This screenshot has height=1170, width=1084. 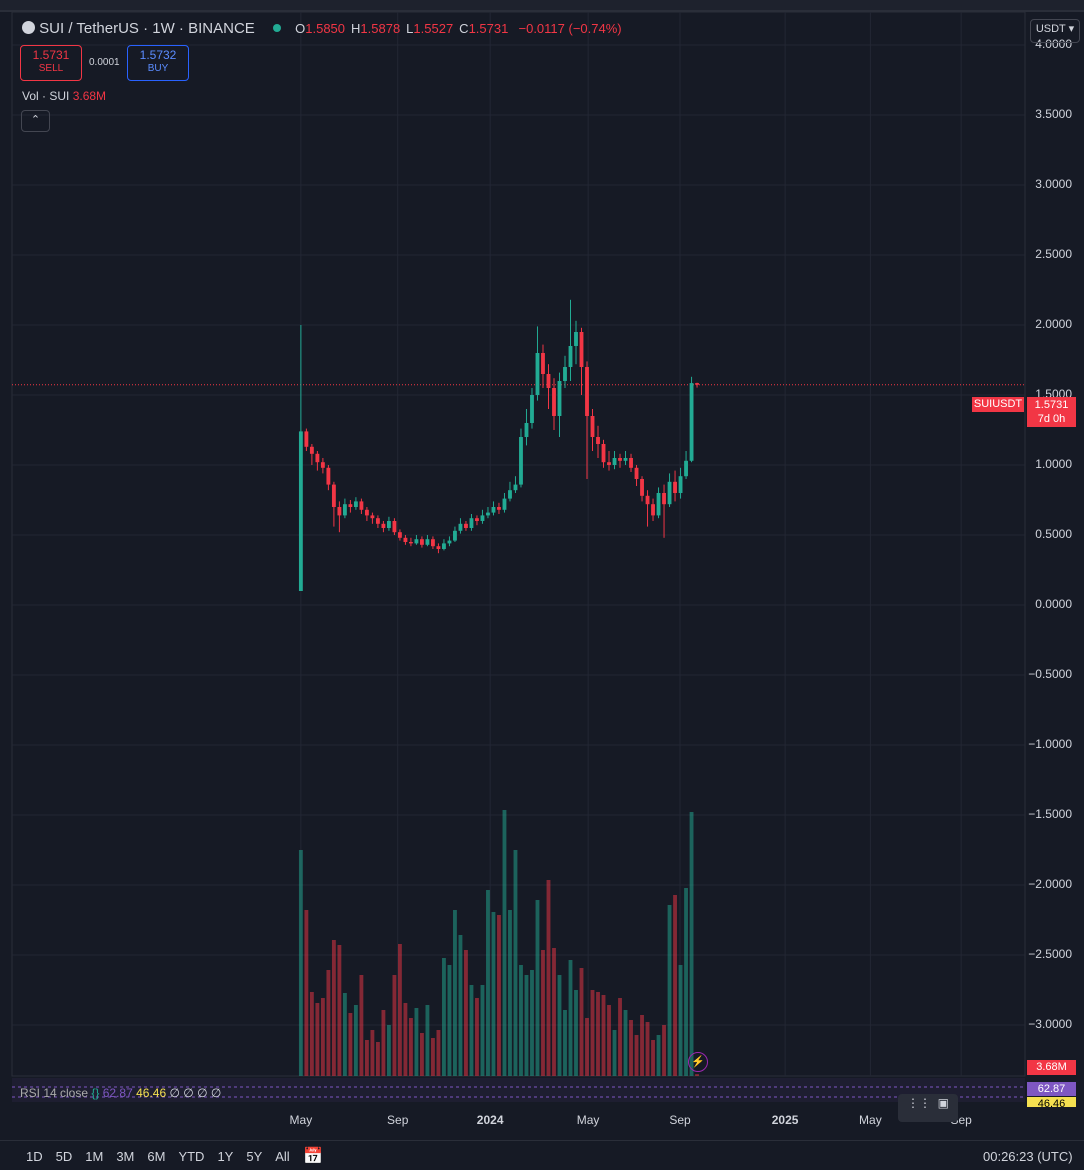 What do you see at coordinates (1051, 405) in the screenshot?
I see `price-tag-value: 1.5731` at bounding box center [1051, 405].